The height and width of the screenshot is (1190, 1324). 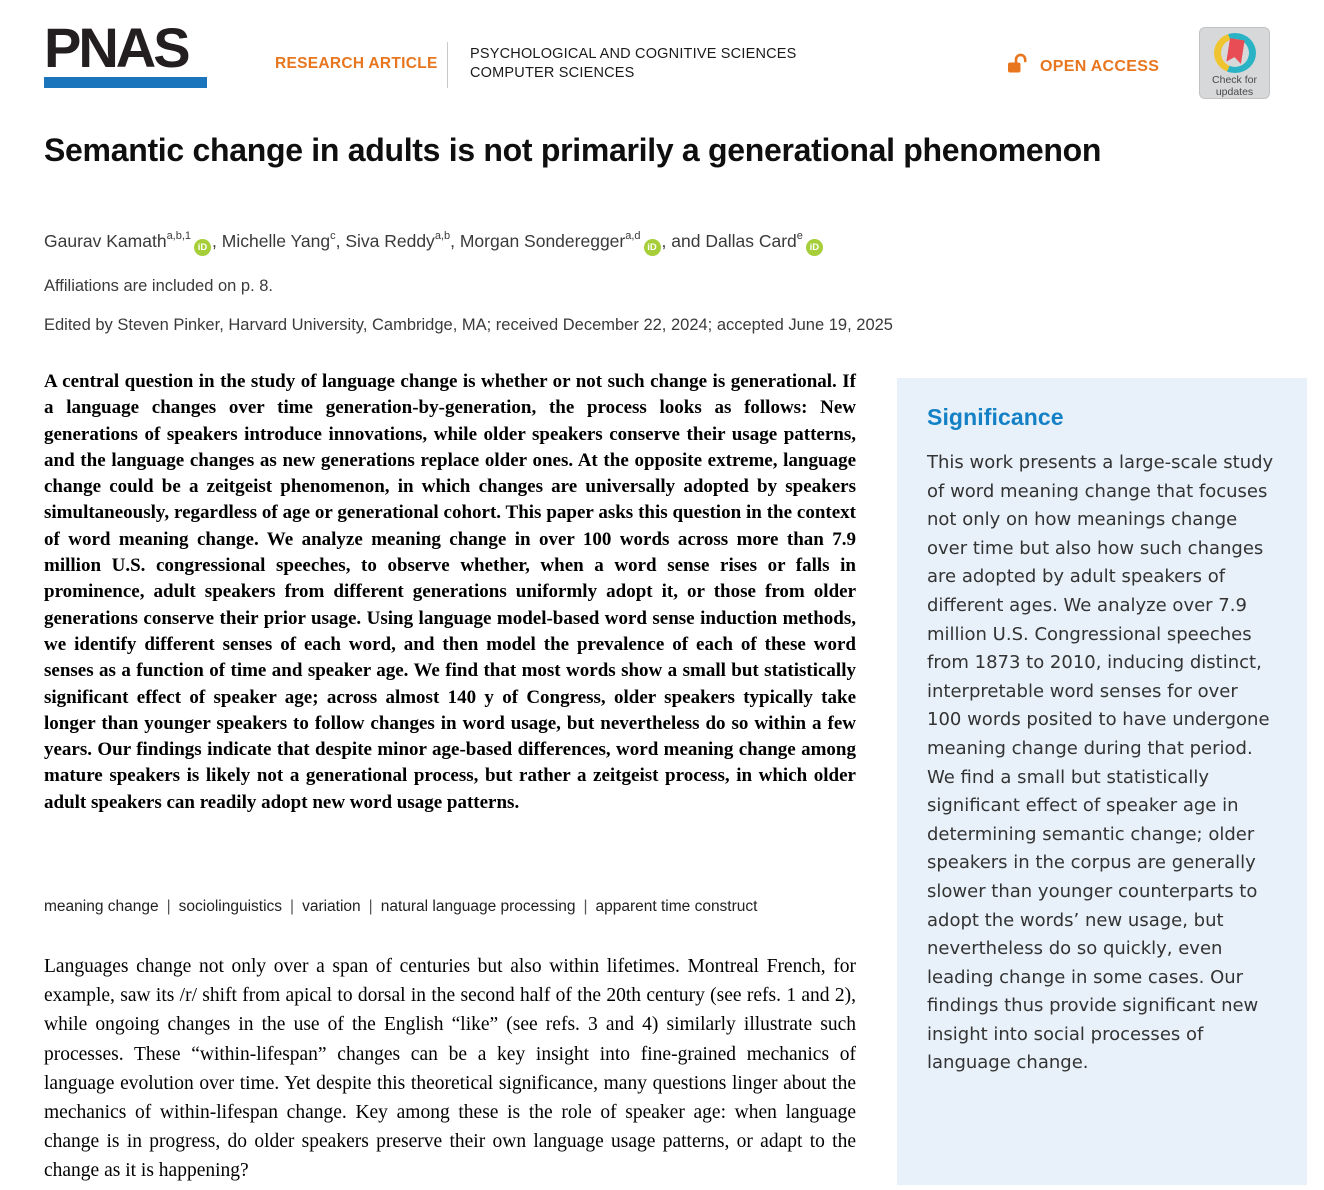 What do you see at coordinates (356, 63) in the screenshot?
I see `article-type-label: RESEARCH ARTICLE` at bounding box center [356, 63].